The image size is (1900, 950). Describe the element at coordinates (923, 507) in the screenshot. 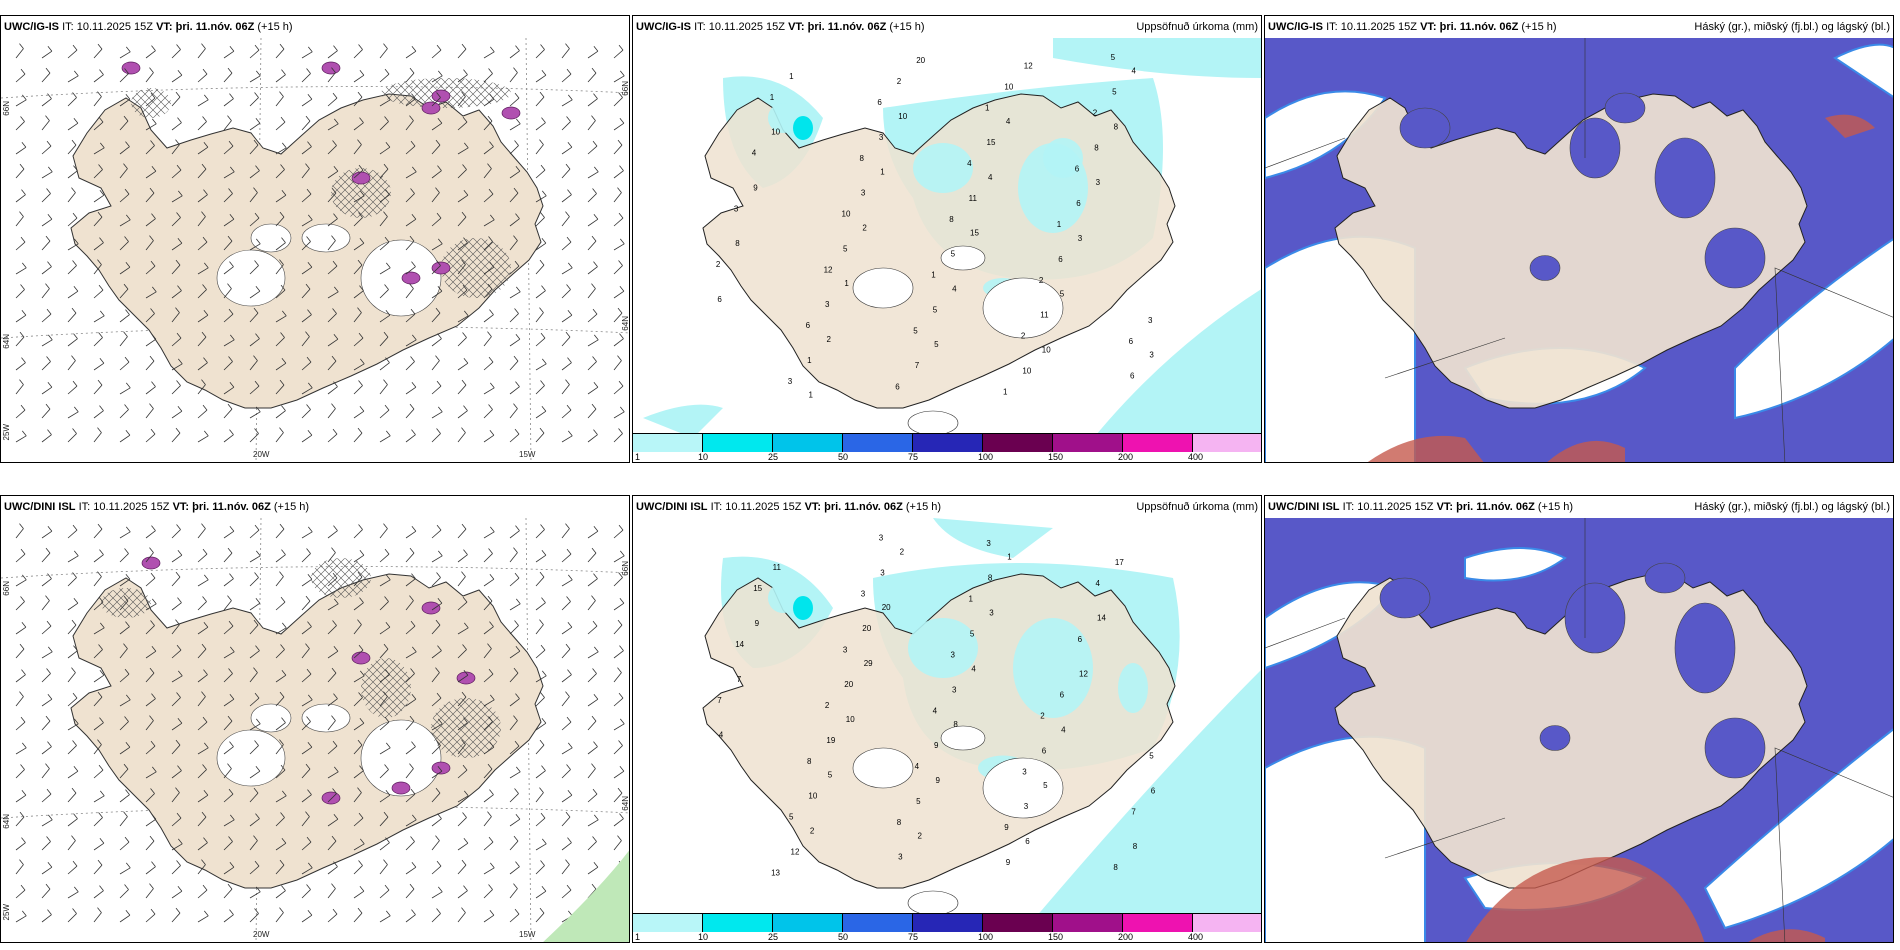

I see `lead-time: (+15 h)` at that location.